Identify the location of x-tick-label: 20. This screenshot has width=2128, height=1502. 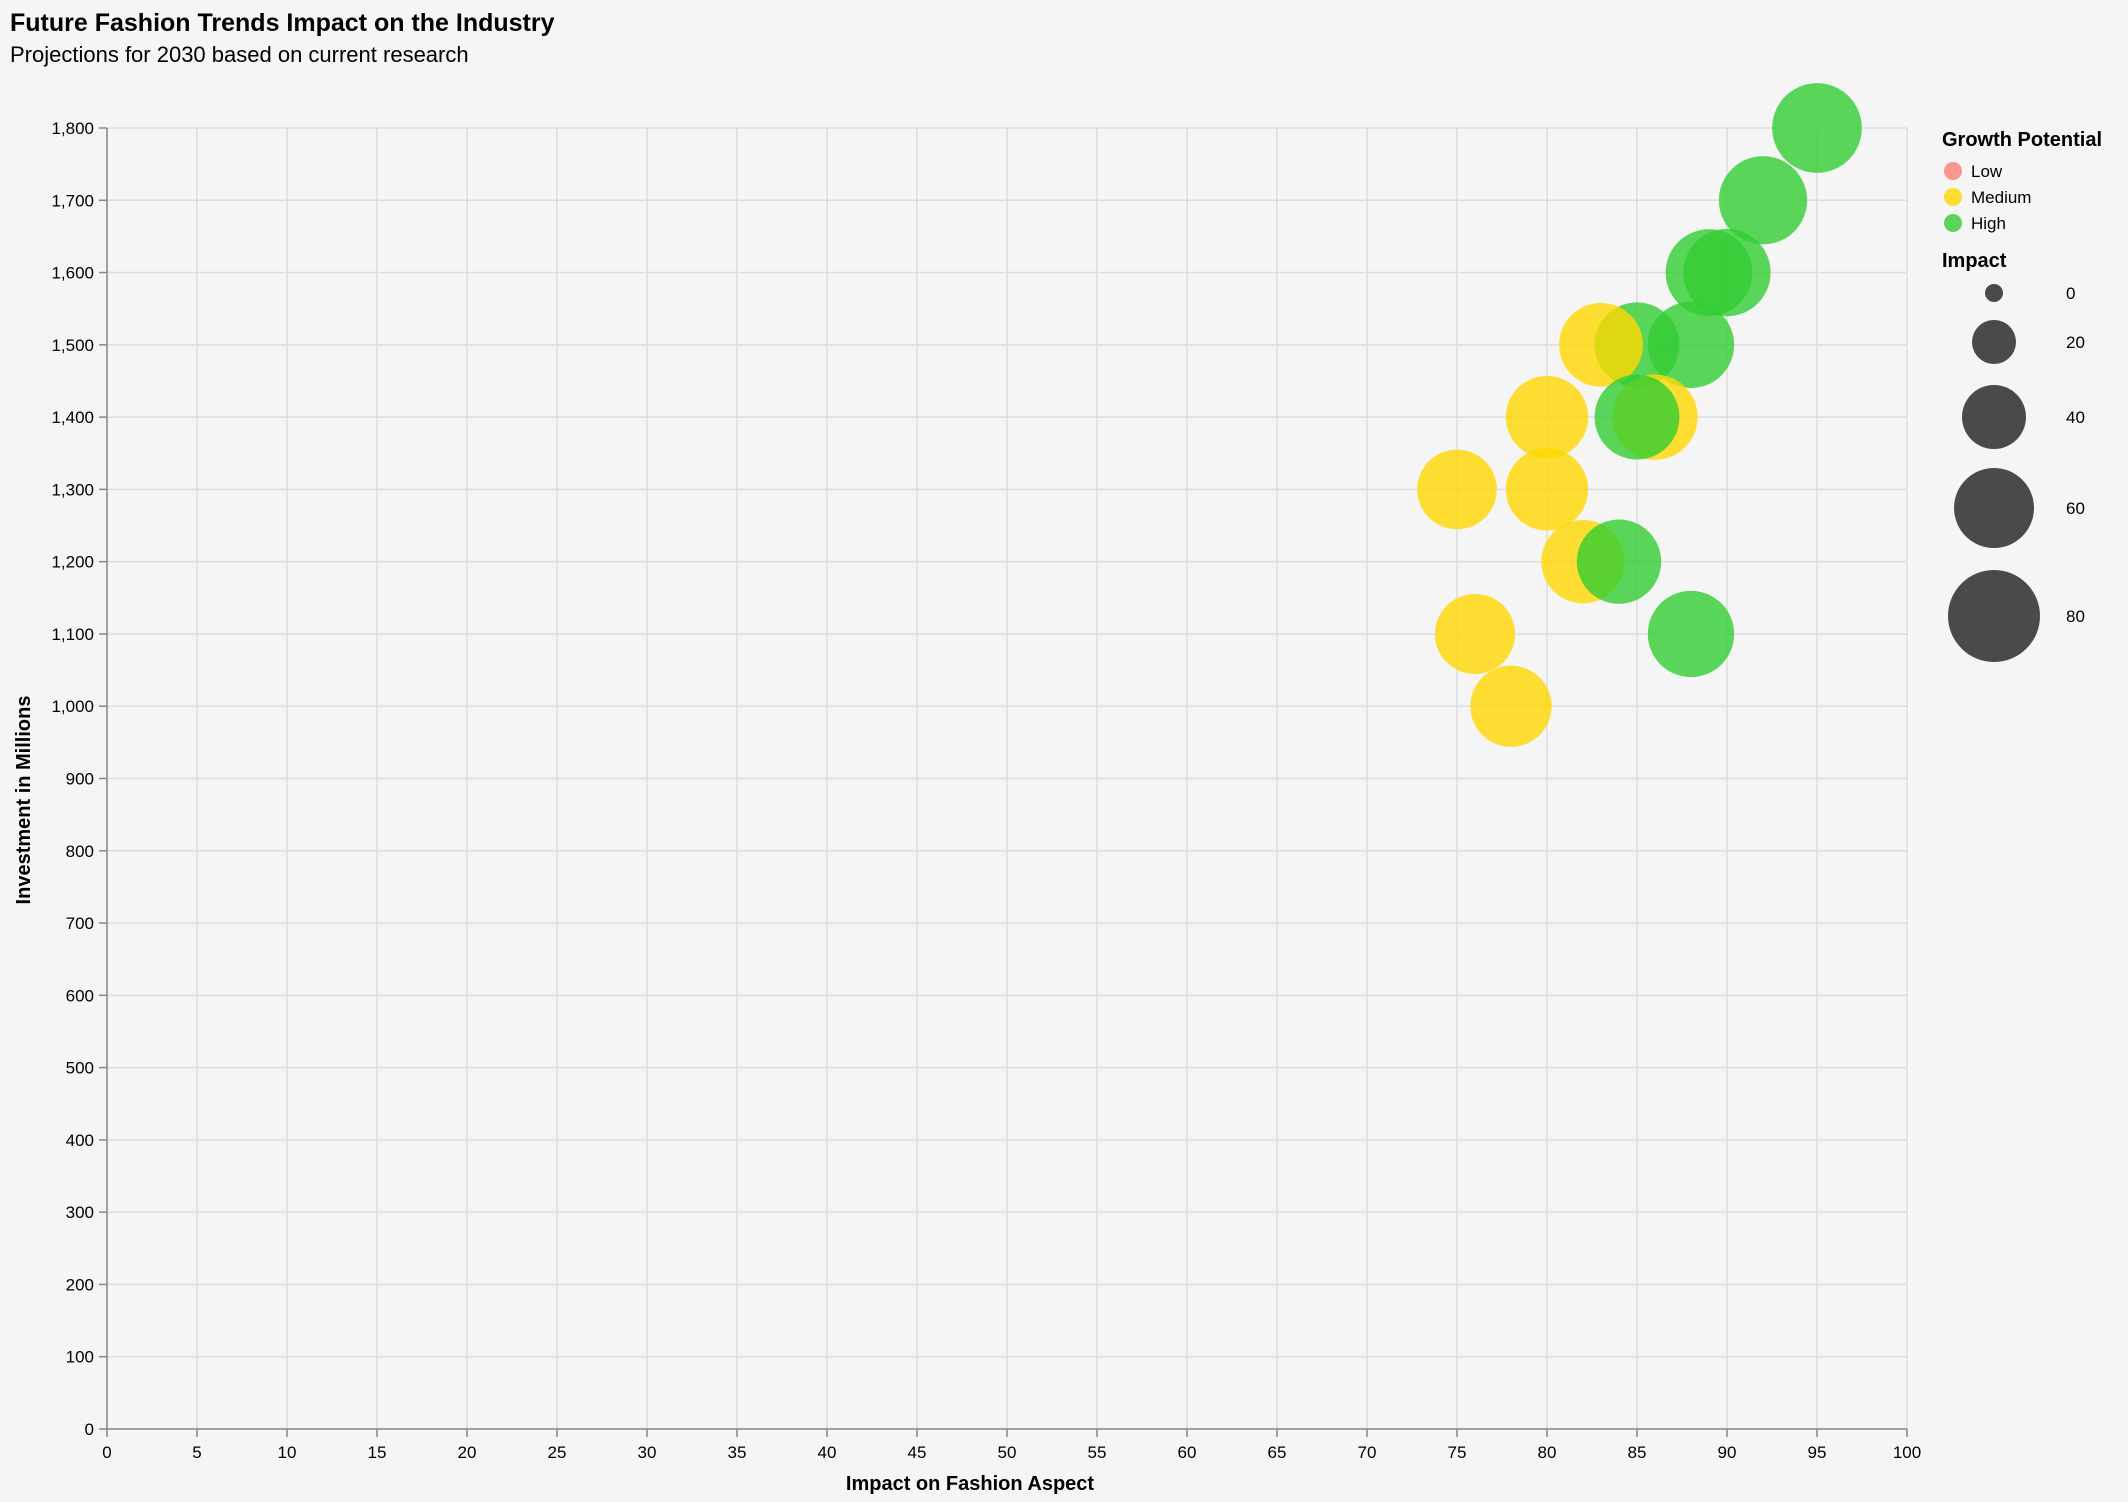
(467, 1452).